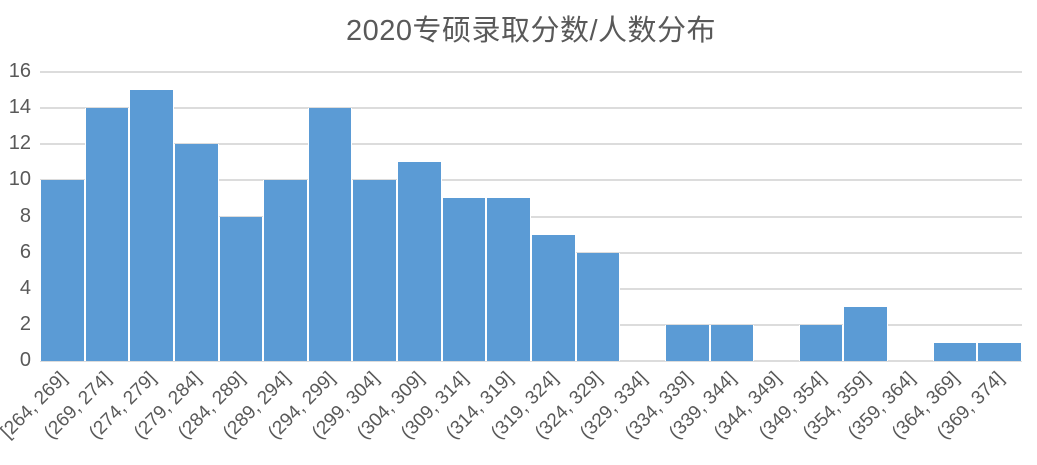  Describe the element at coordinates (19, 179) in the screenshot. I see `y-tick-label: 10` at that location.